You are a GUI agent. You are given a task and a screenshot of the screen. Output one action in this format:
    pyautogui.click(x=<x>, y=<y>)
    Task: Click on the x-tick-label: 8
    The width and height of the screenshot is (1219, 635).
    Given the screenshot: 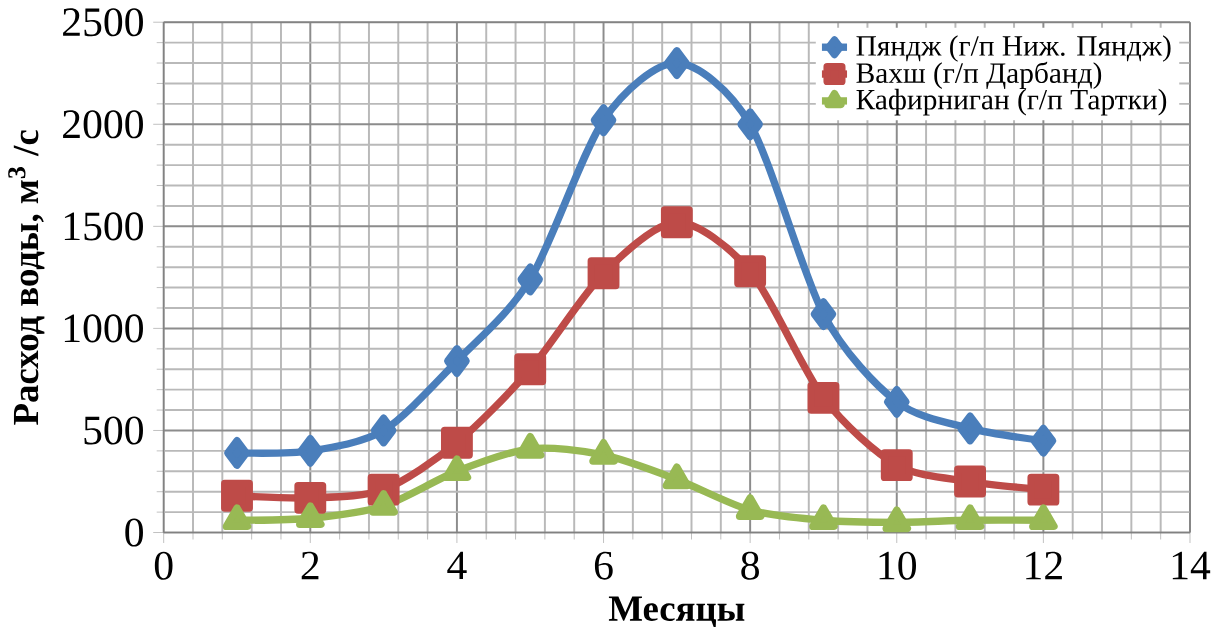 What is the action you would take?
    pyautogui.click(x=750, y=565)
    